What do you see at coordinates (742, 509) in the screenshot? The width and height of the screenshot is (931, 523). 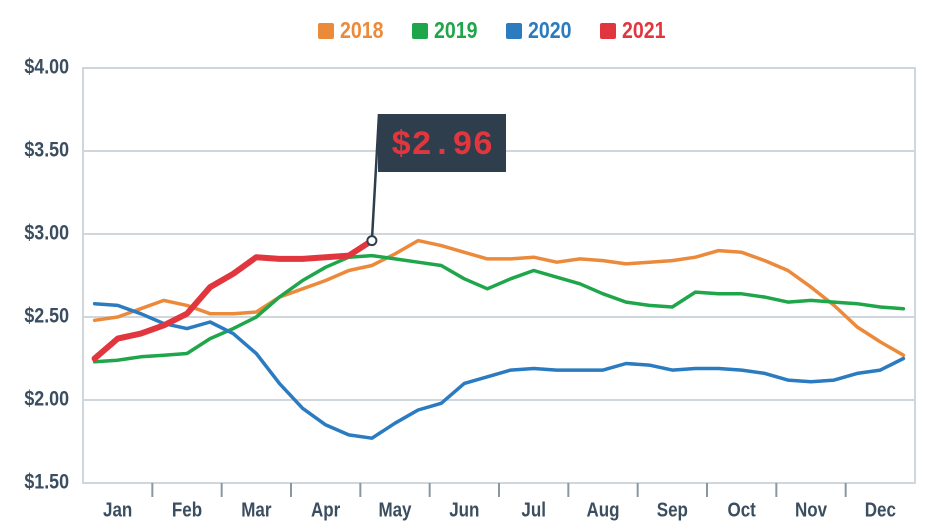 I see `x-tick-label: Oct` at bounding box center [742, 509].